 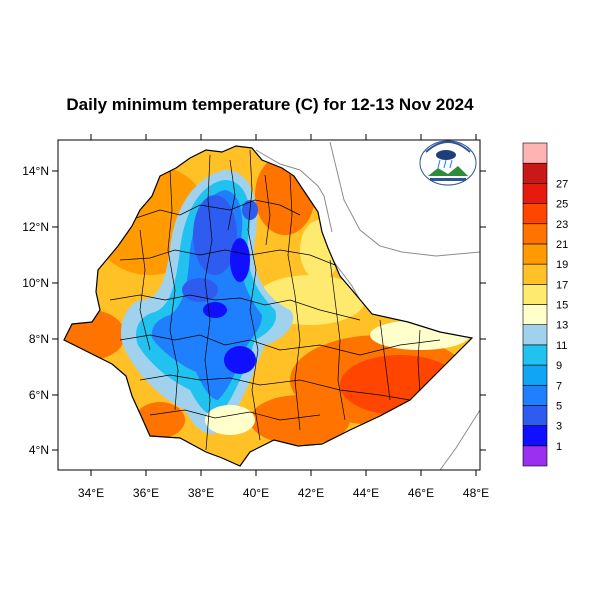 I want to click on colorbar-label: 7, so click(x=559, y=386).